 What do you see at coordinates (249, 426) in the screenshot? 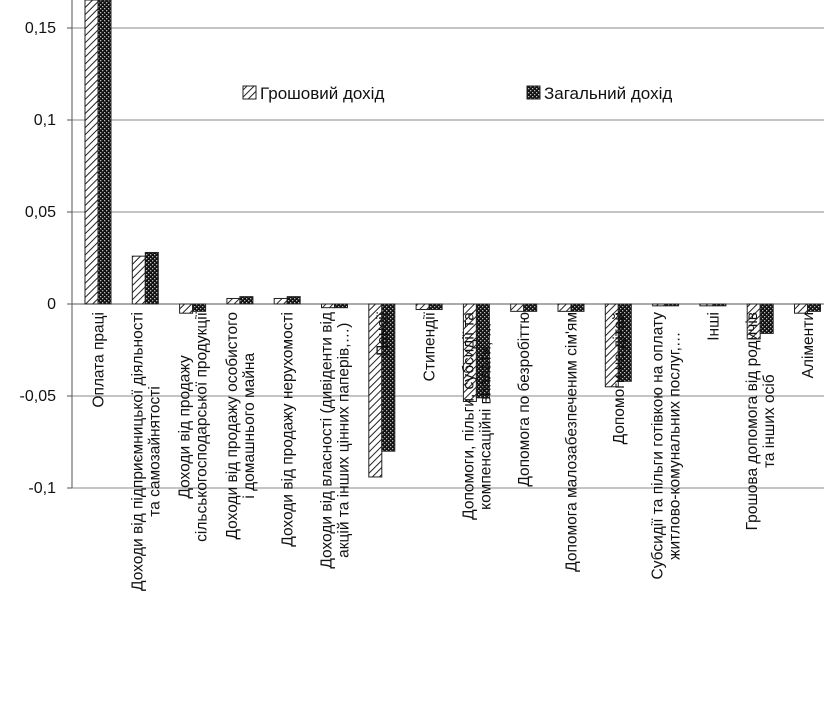
I see `x-category-label-line: і домашнього майна` at bounding box center [249, 426].